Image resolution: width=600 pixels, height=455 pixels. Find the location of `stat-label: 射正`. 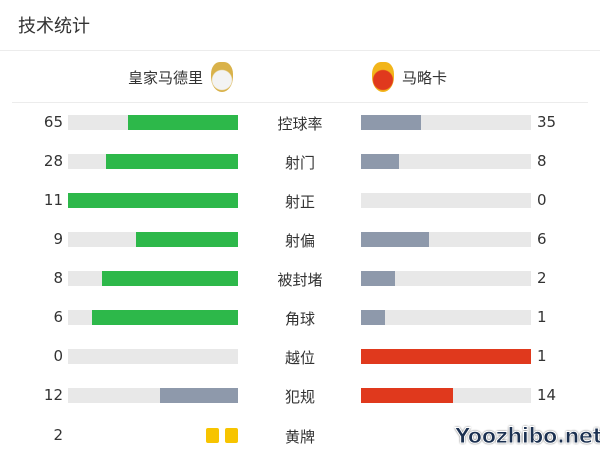

stat-label: 射正 is located at coordinates (299, 202).